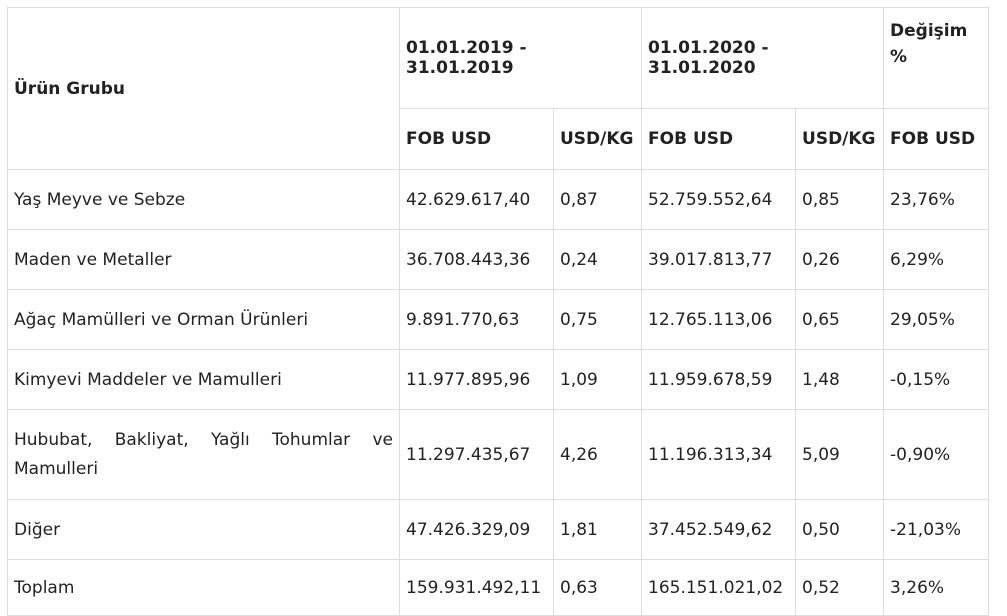  What do you see at coordinates (597, 529) in the screenshot?
I see `usd-kg-2019: 1,81` at bounding box center [597, 529].